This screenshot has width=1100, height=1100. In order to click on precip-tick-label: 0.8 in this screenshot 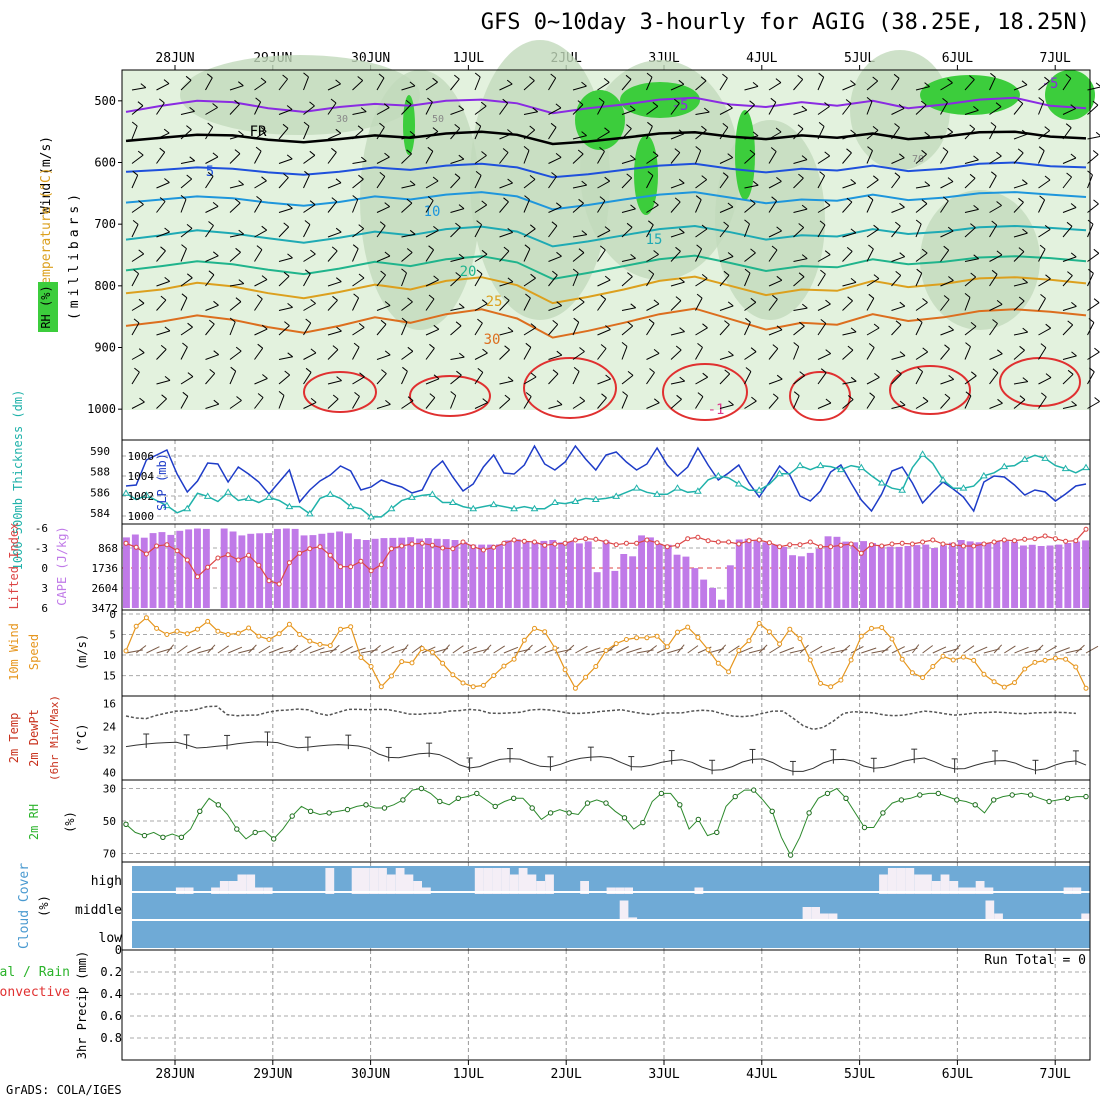, I will do `click(111, 1038)`.